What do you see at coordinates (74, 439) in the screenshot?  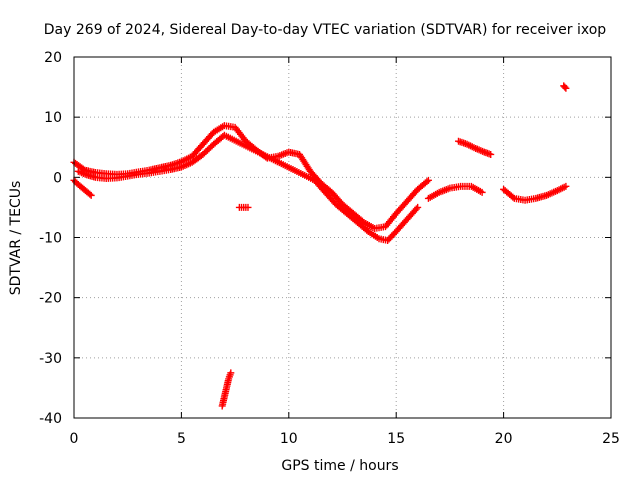 I see `x-tick-label: 0` at bounding box center [74, 439].